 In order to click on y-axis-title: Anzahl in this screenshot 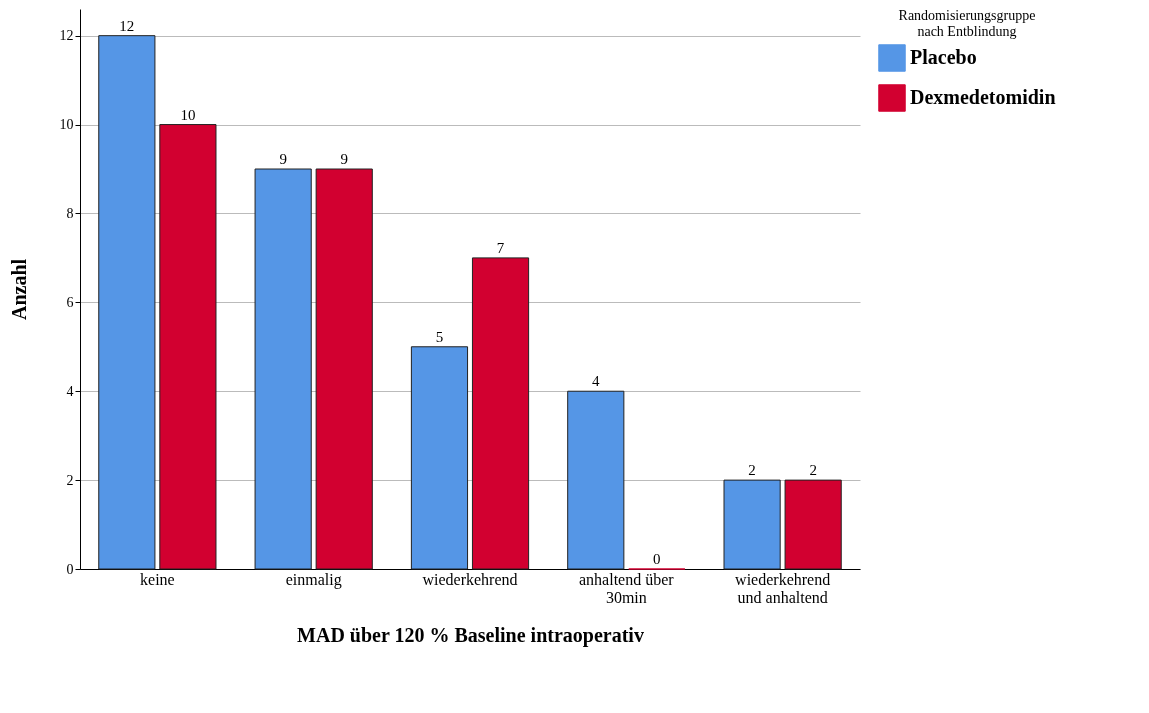, I will do `click(18, 289)`.